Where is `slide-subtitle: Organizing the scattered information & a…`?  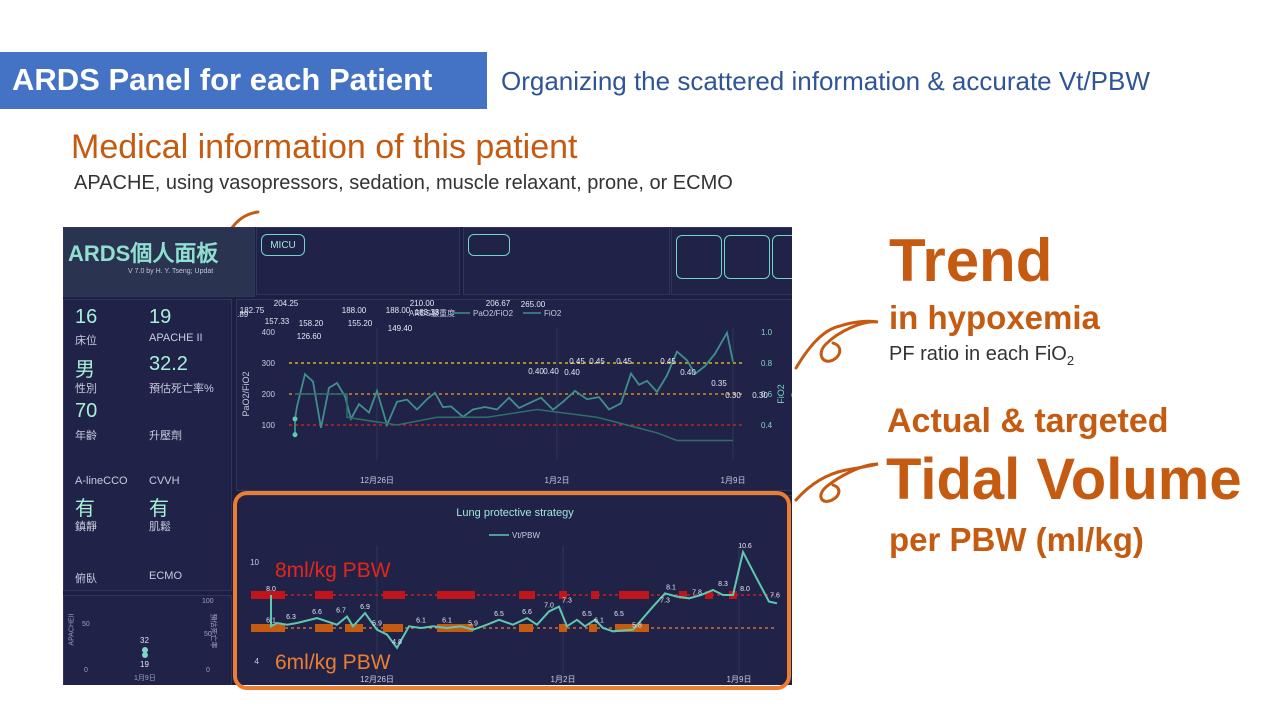 slide-subtitle: Organizing the scattered information & a… is located at coordinates (825, 81).